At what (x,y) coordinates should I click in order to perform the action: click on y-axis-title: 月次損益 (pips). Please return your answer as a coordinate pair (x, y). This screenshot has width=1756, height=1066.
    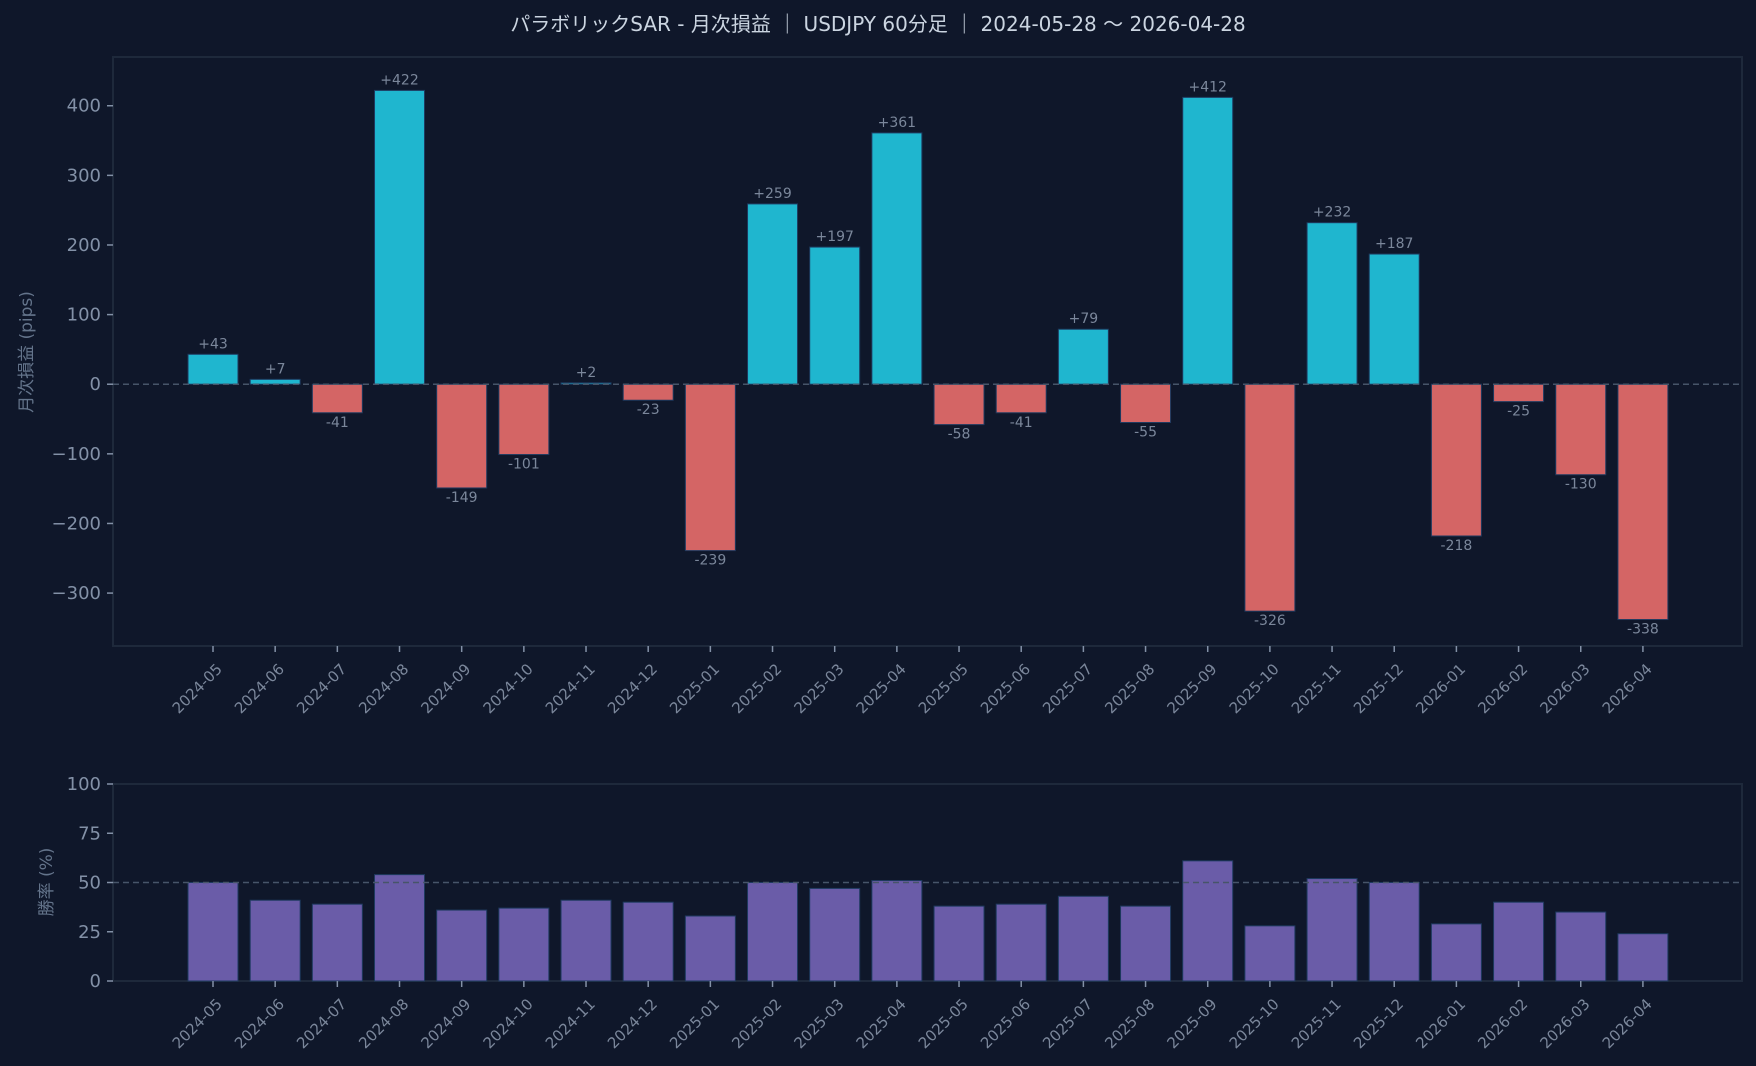
    Looking at the image, I should click on (27, 352).